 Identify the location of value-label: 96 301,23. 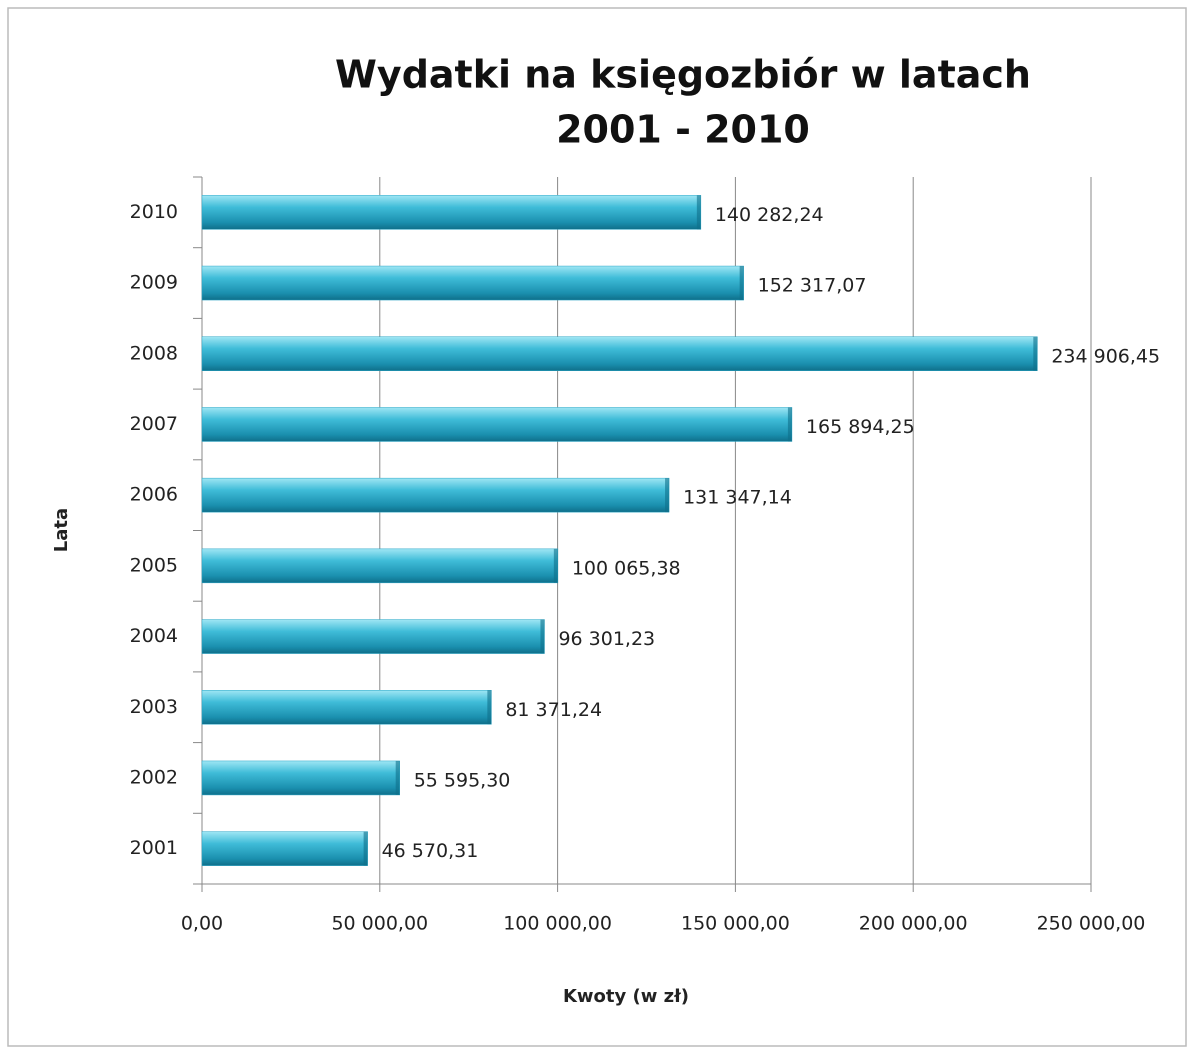
(606, 639).